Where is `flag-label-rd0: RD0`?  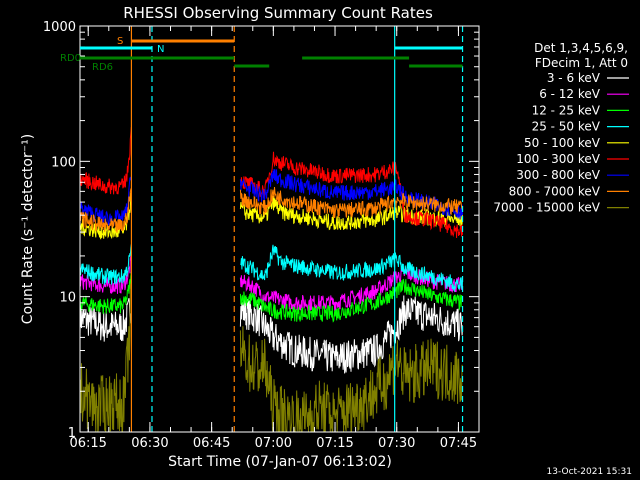 flag-label-rd0: RD0 is located at coordinates (70, 58).